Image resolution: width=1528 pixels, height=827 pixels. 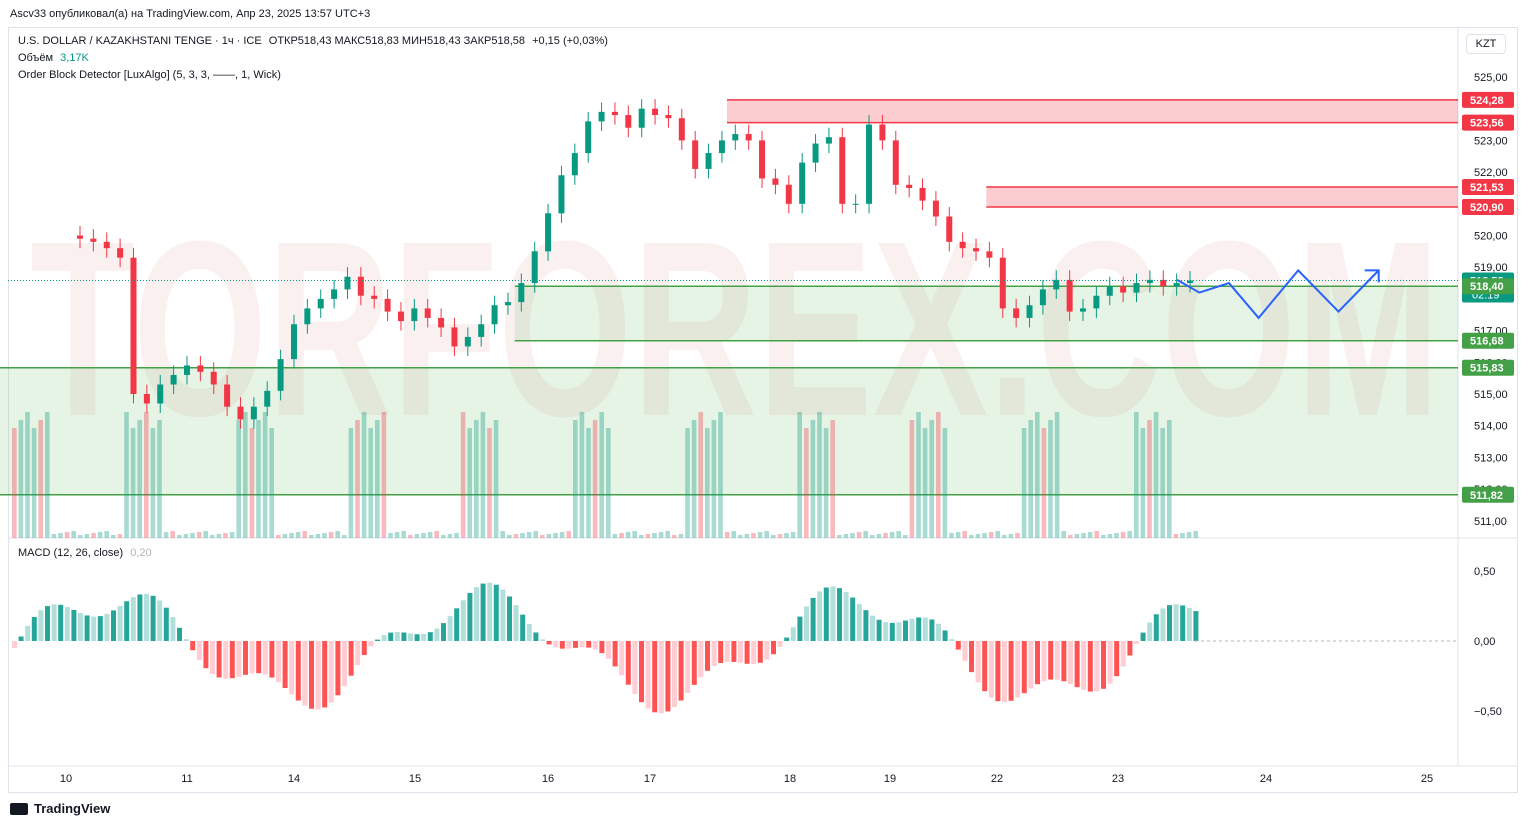 What do you see at coordinates (19, 808) in the screenshot?
I see `tradingview-logo-icon` at bounding box center [19, 808].